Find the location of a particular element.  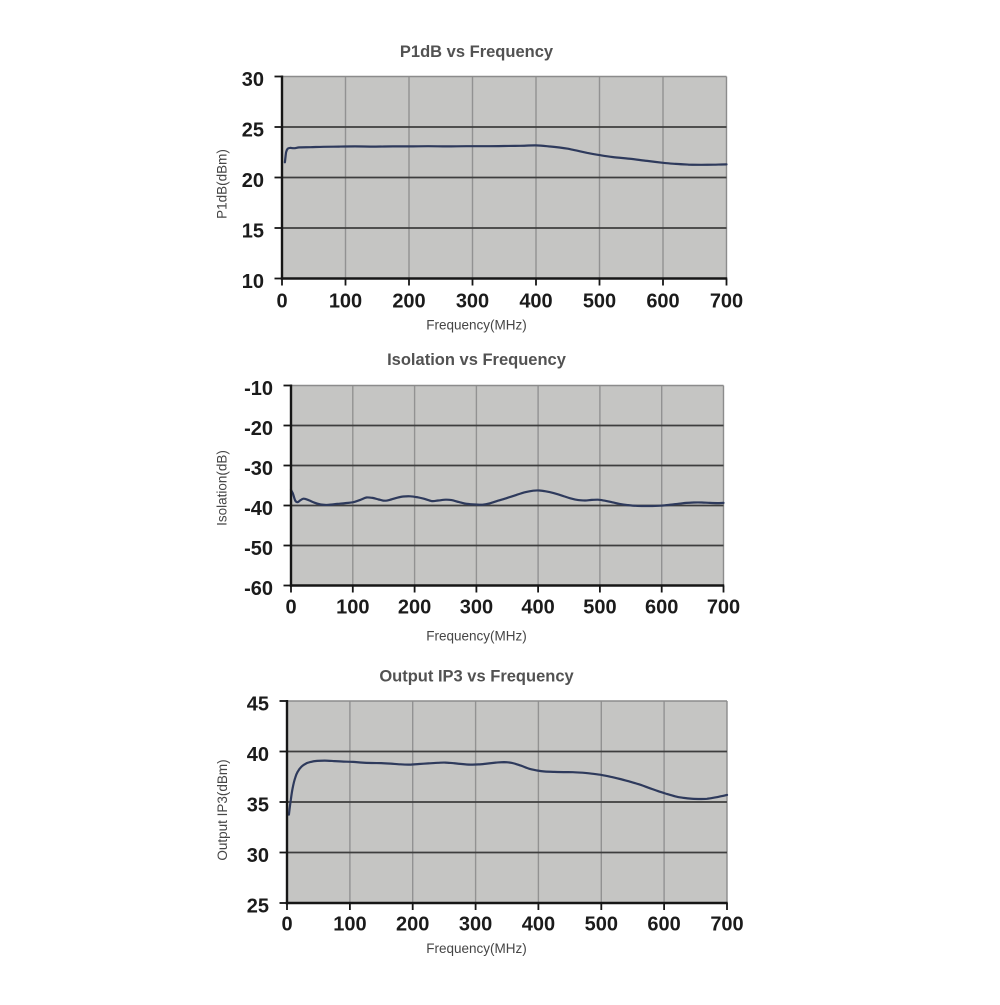

svg-text: 20 is located at coordinates (253, 181).